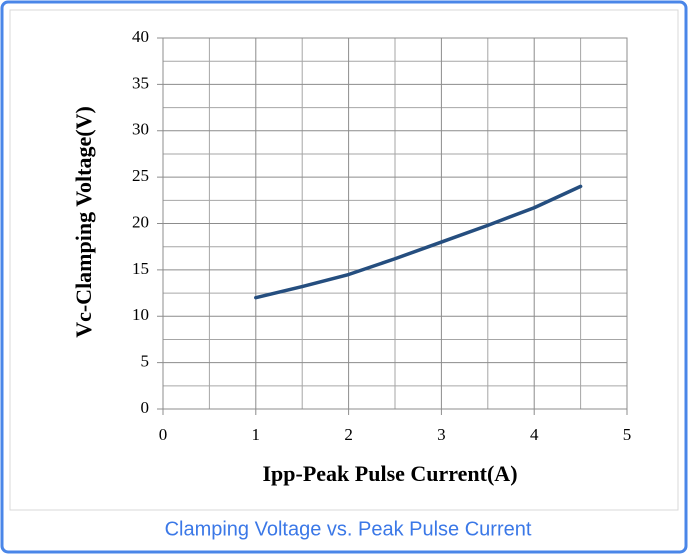 This screenshot has height=554, width=688. I want to click on y-tick-label: 30, so click(140, 129).